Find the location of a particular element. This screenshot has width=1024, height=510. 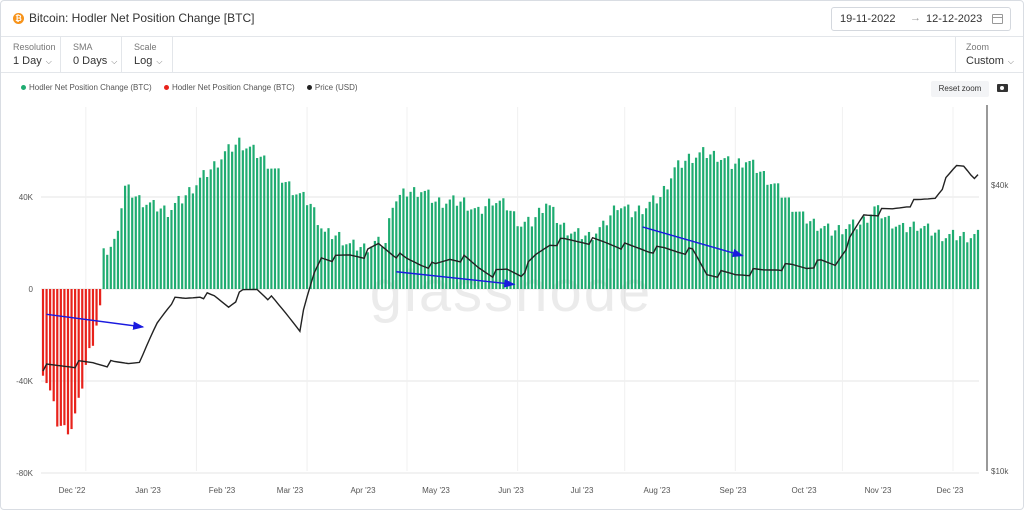

calendar-icon is located at coordinates (997, 19).